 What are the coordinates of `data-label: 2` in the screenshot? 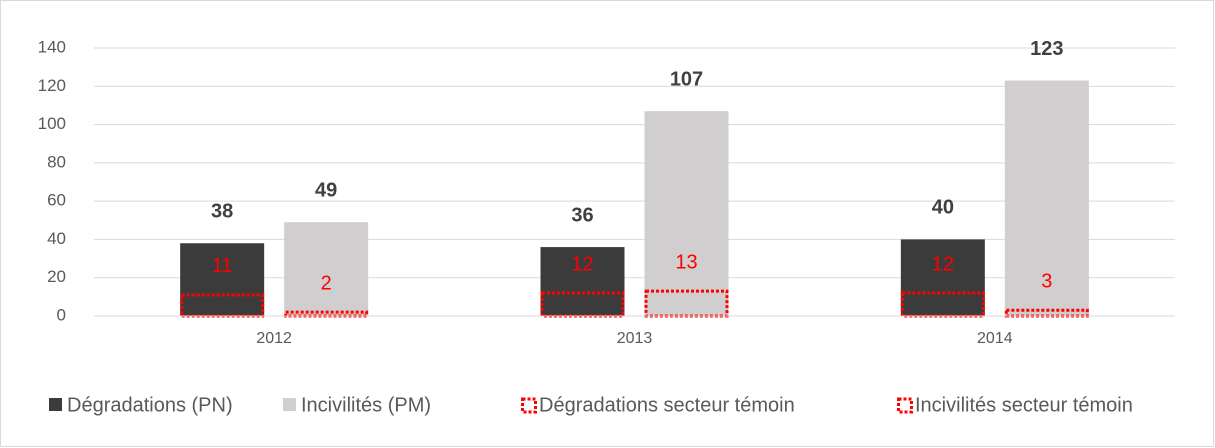 It's located at (326, 283).